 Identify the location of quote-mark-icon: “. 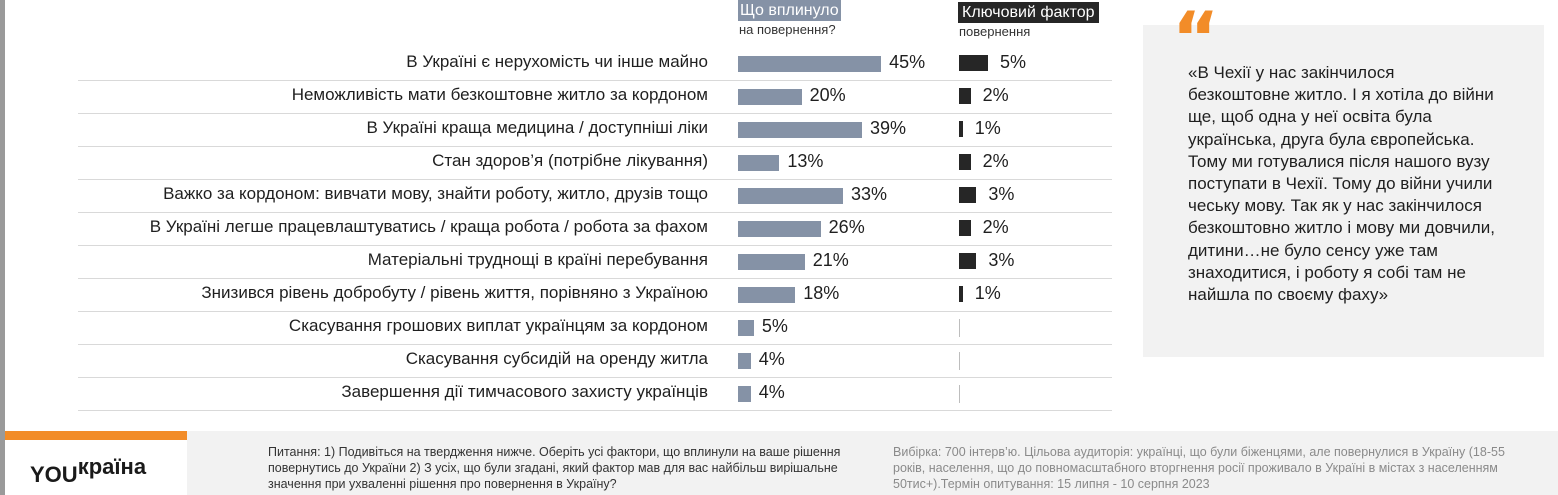
(1196, 40).